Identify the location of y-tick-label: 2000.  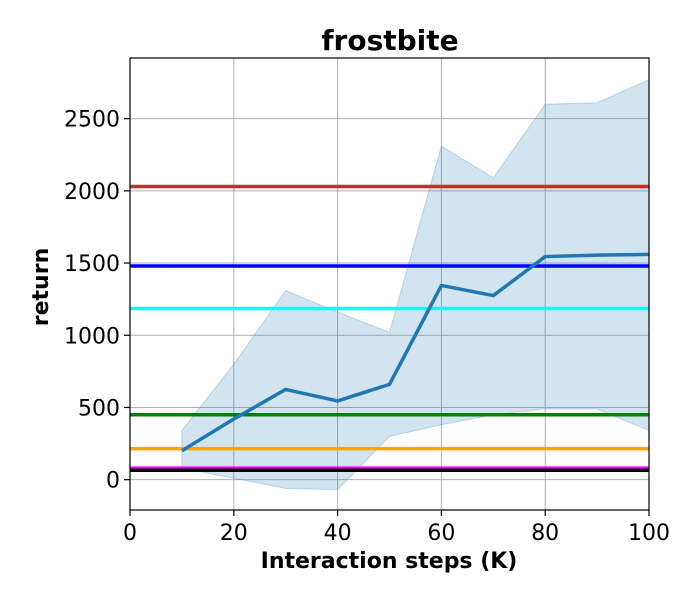
(92, 192).